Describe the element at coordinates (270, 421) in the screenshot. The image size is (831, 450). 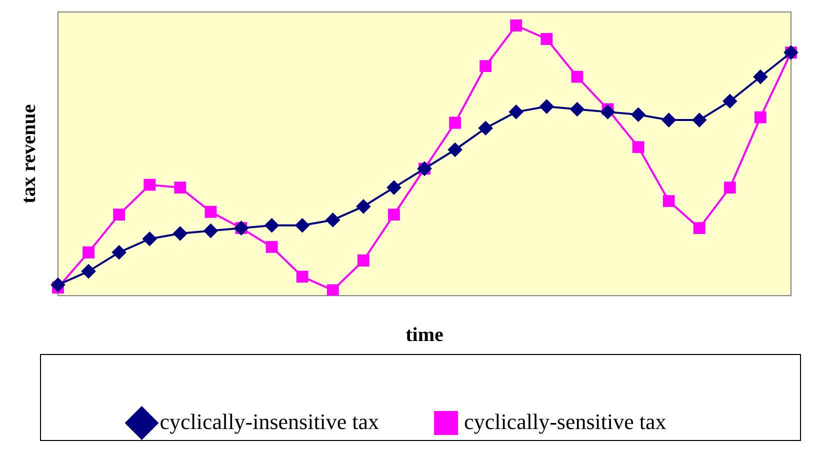
I see `legend-label: cyclically-insensitive tax` at that location.